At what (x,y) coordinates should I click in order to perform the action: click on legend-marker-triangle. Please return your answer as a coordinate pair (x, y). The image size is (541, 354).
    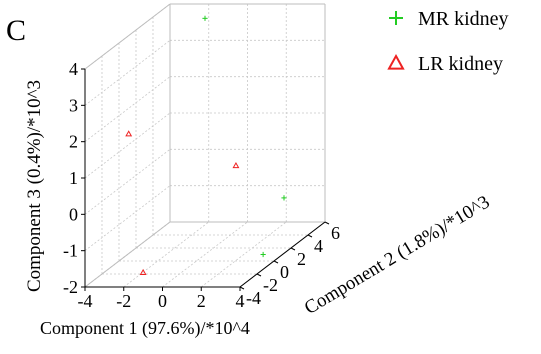
    Looking at the image, I should click on (396, 61).